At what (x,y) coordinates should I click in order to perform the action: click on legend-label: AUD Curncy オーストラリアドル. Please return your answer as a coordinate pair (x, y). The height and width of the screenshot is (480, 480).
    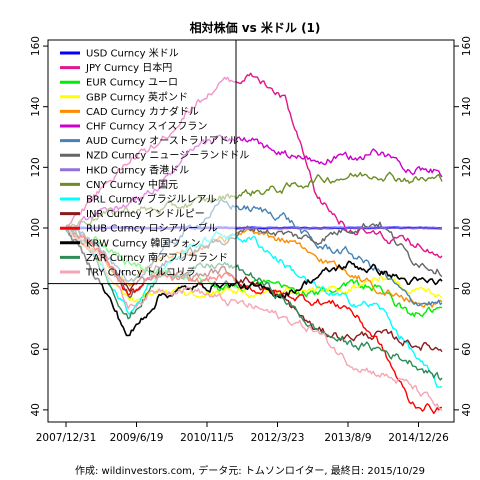
    Looking at the image, I should click on (162, 141).